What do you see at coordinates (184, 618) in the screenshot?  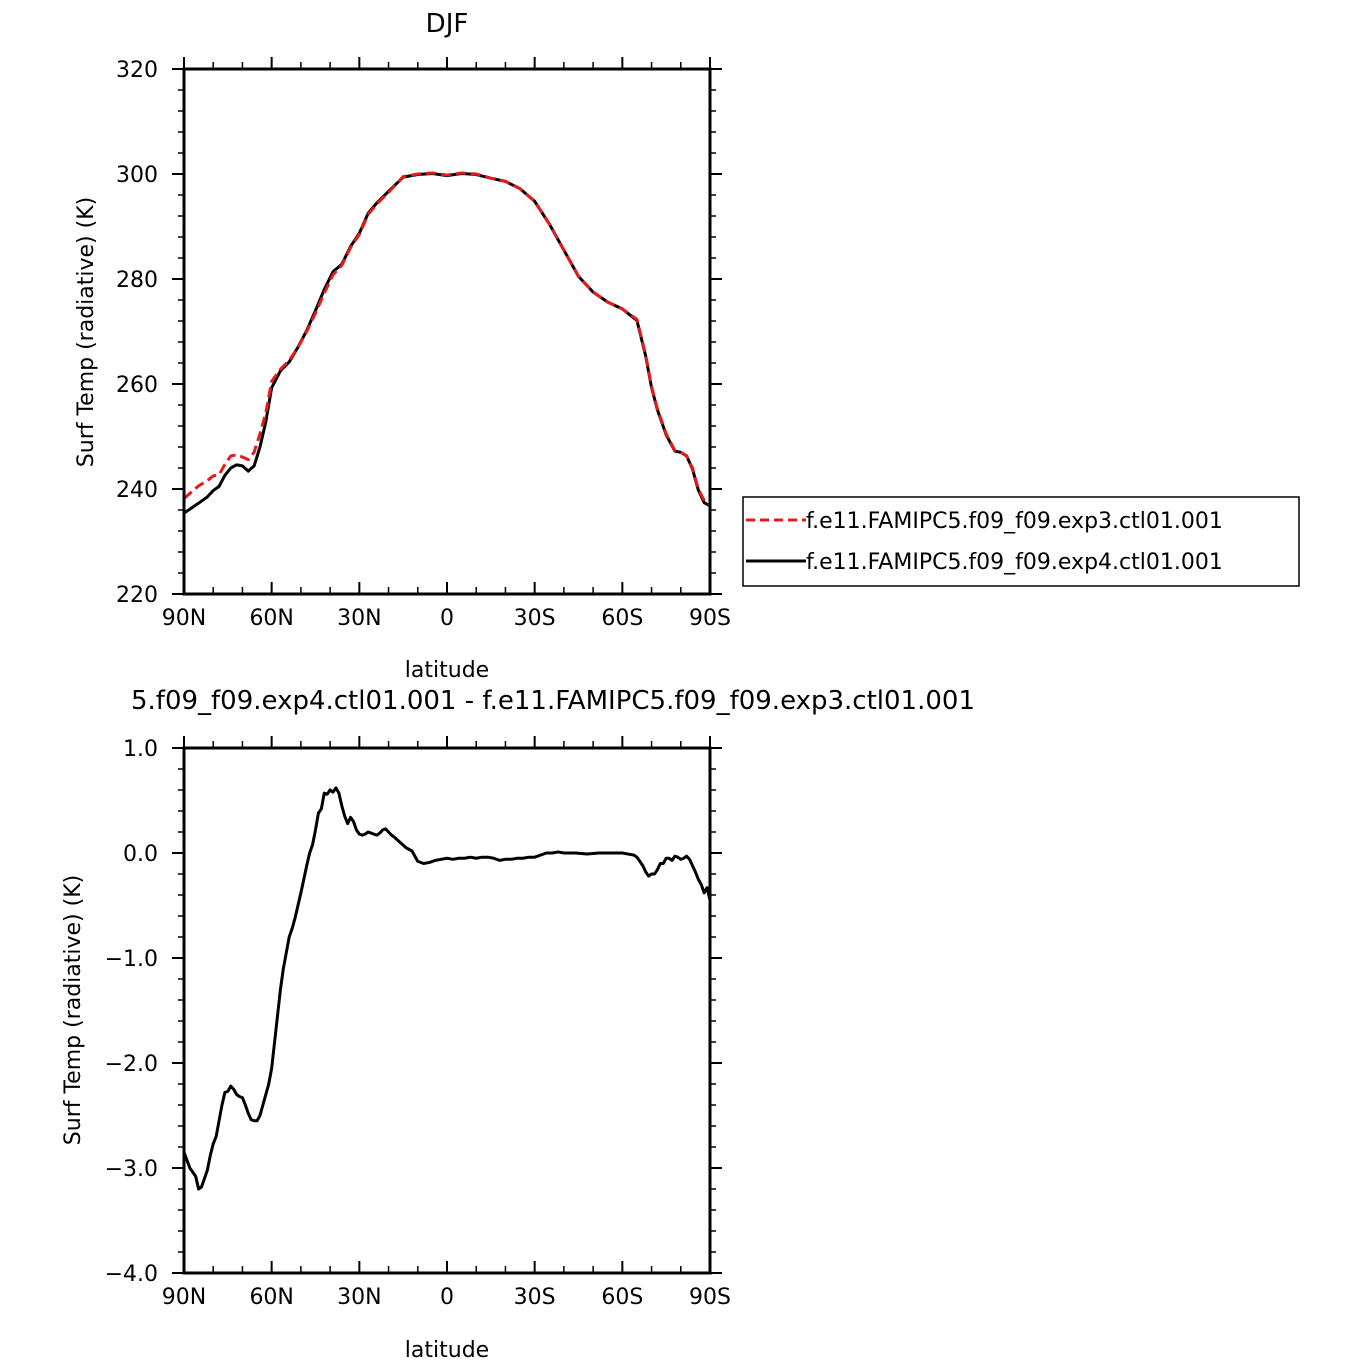 I see `chart-top-x-tick-label: 90N` at bounding box center [184, 618].